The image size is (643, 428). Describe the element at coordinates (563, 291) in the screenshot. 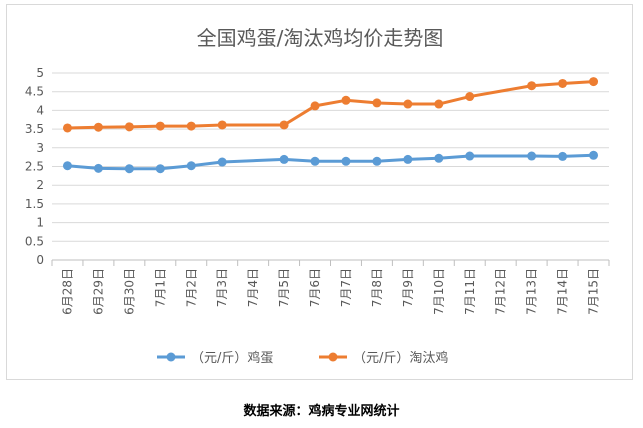

I see `x-tick-label: 7月14日` at that location.